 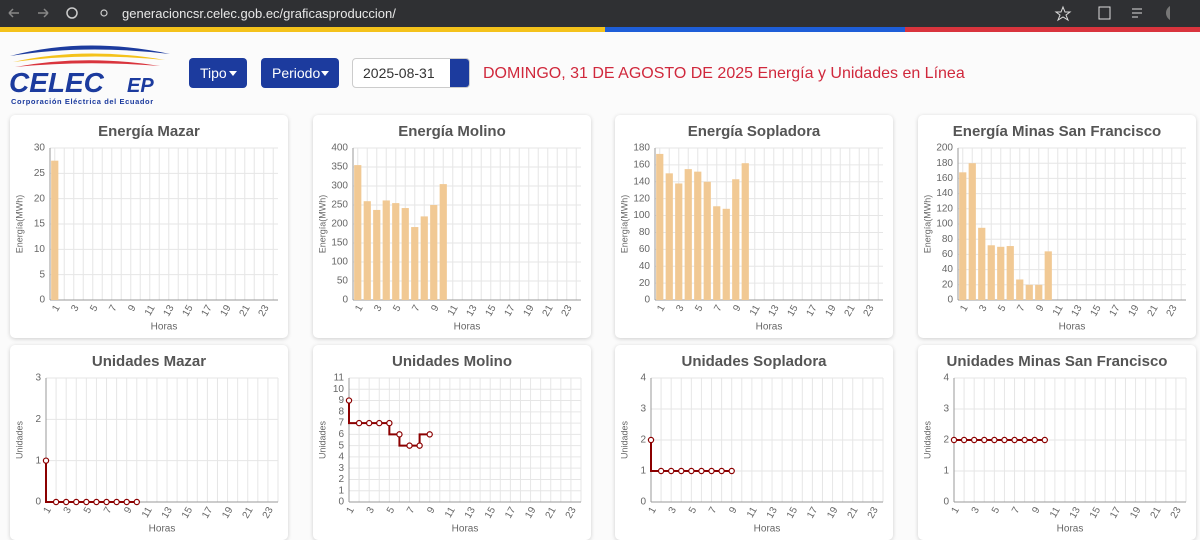 What do you see at coordinates (55, 13) in the screenshot?
I see `nav-icons` at bounding box center [55, 13].